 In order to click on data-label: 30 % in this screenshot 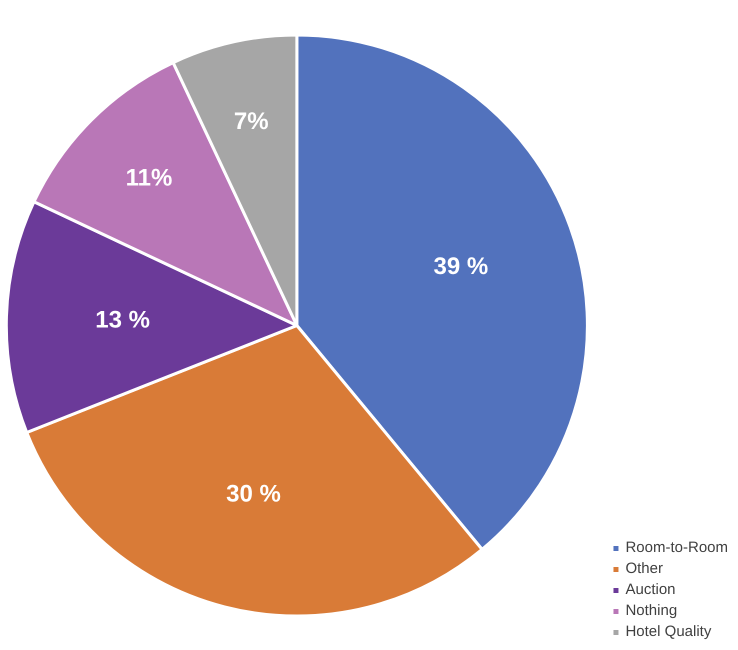, I will do `click(253, 494)`.